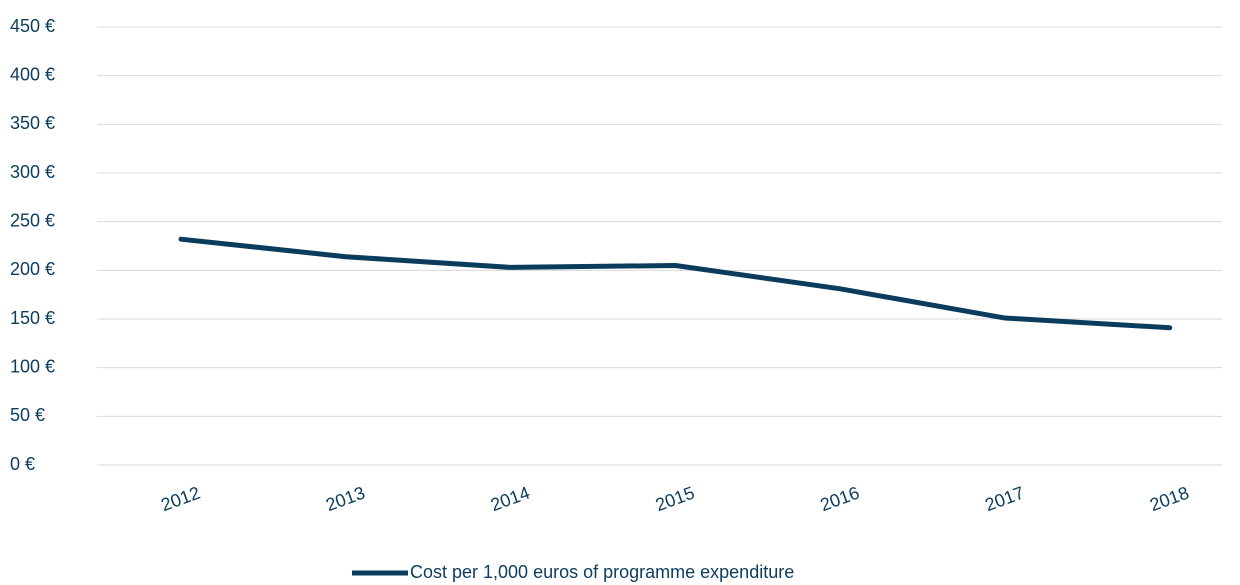  What do you see at coordinates (32, 123) in the screenshot?
I see `y-tick-label: 350 €` at bounding box center [32, 123].